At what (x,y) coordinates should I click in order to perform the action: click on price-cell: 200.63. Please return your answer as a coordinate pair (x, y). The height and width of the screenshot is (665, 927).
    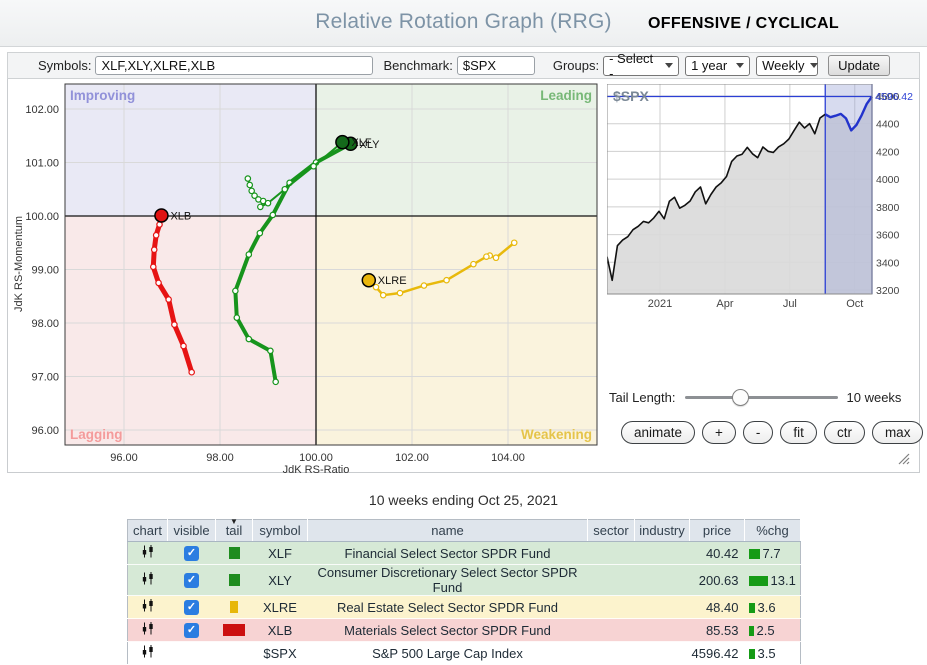
    Looking at the image, I should click on (717, 580).